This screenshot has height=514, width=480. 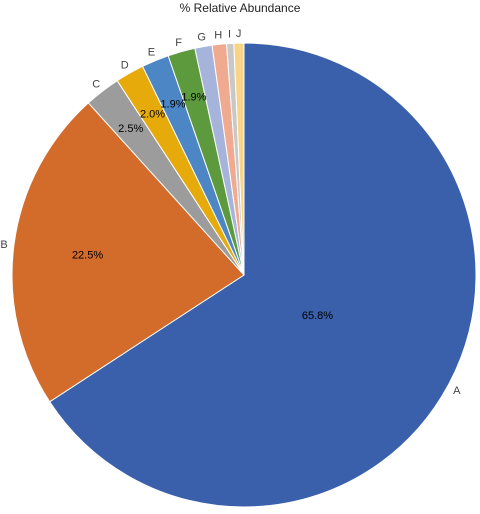 What do you see at coordinates (151, 52) in the screenshot?
I see `category-label-e: E` at bounding box center [151, 52].